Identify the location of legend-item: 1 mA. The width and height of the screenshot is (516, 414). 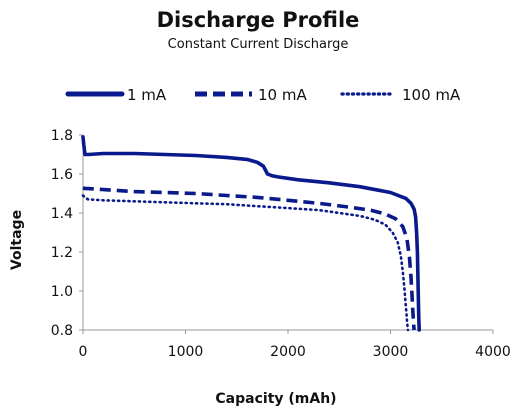
(116, 95).